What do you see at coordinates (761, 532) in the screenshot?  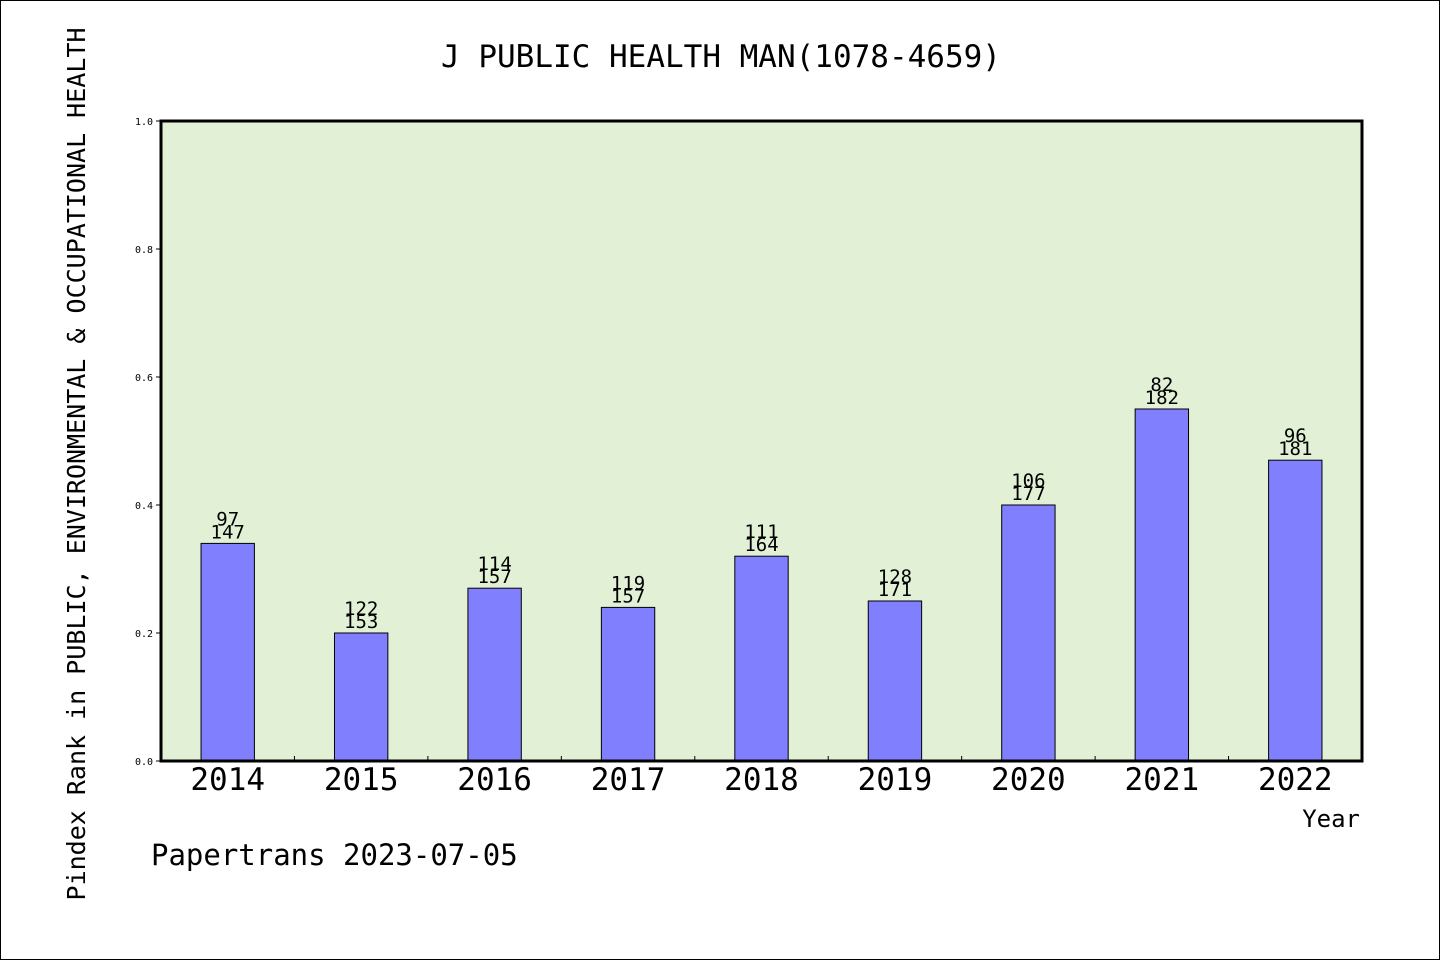 I see `bar-rank-label: 111` at bounding box center [761, 532].